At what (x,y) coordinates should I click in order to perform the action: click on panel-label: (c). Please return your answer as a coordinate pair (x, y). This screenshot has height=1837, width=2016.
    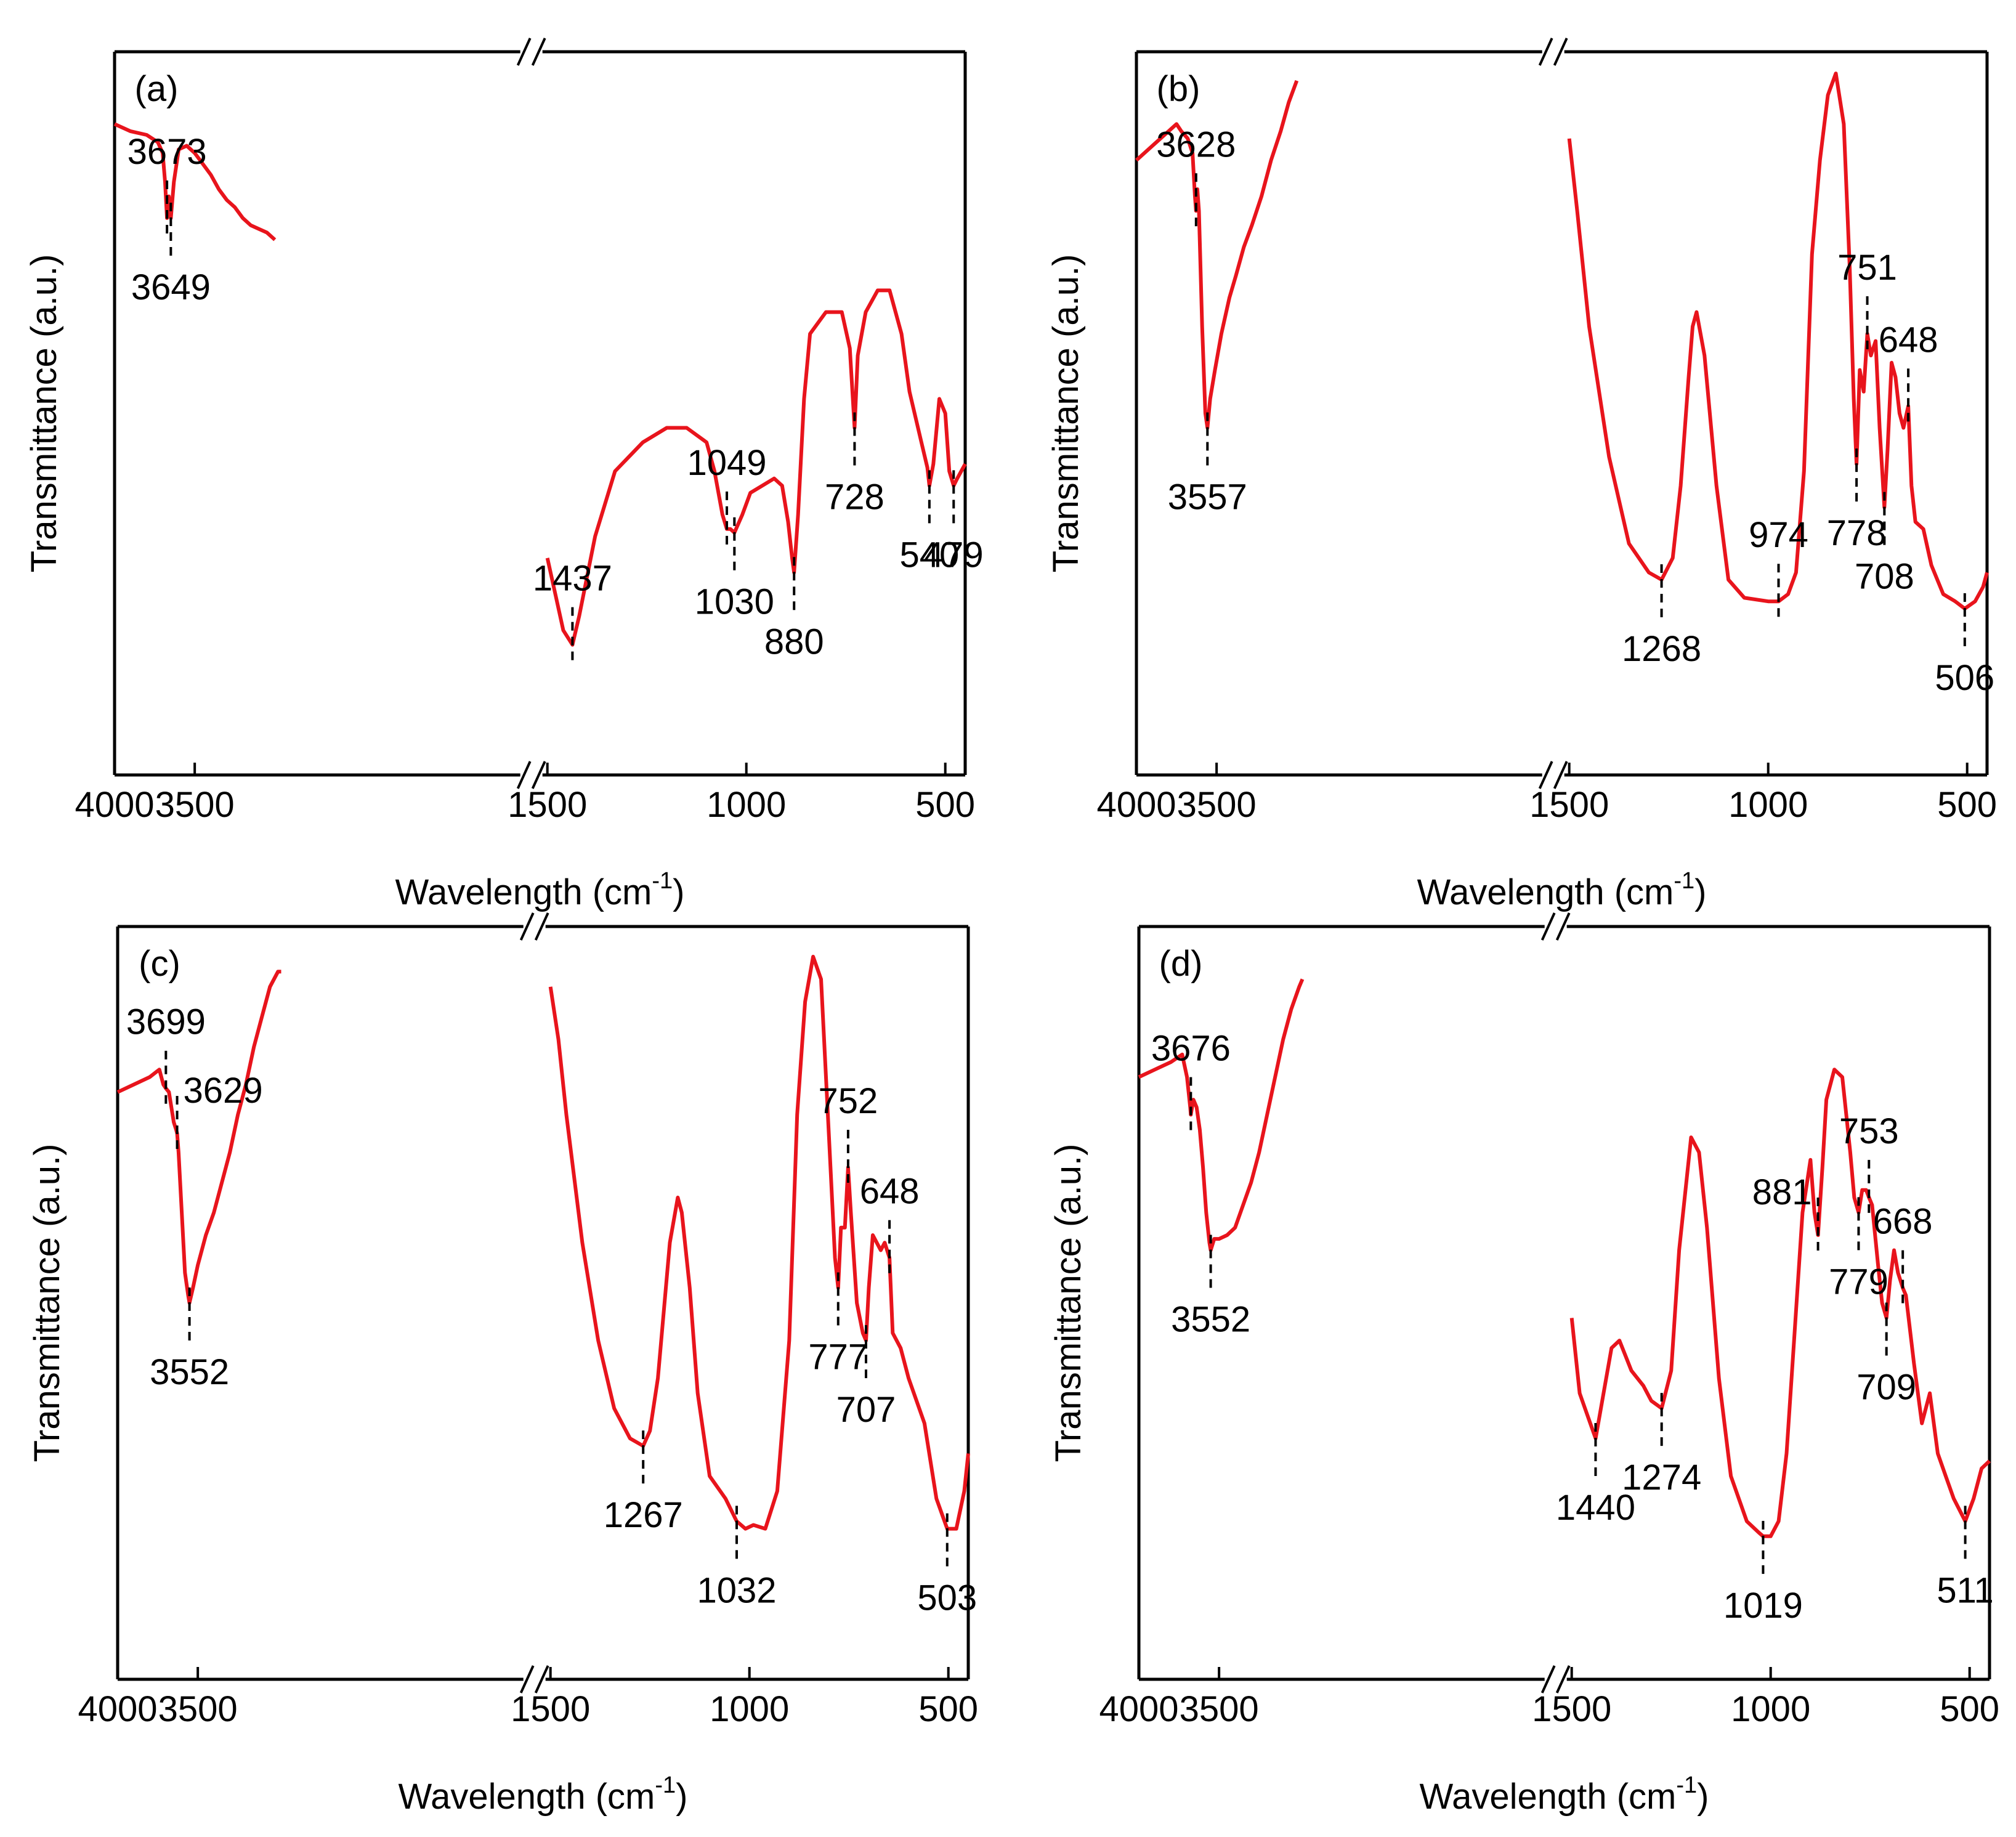
    Looking at the image, I should click on (159, 964).